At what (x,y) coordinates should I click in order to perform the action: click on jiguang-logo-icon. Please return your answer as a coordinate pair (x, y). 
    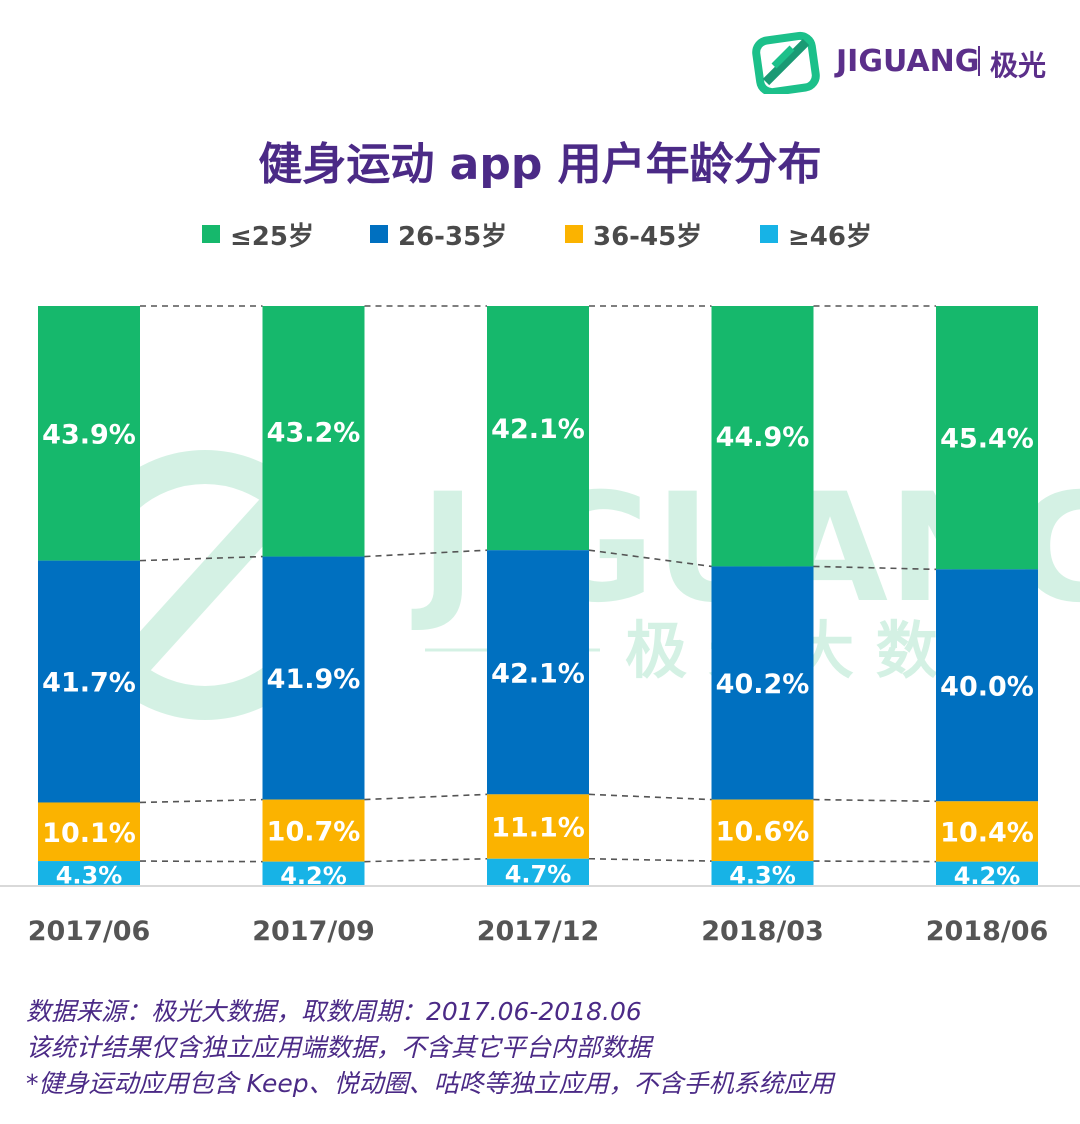
    Looking at the image, I should click on (786, 64).